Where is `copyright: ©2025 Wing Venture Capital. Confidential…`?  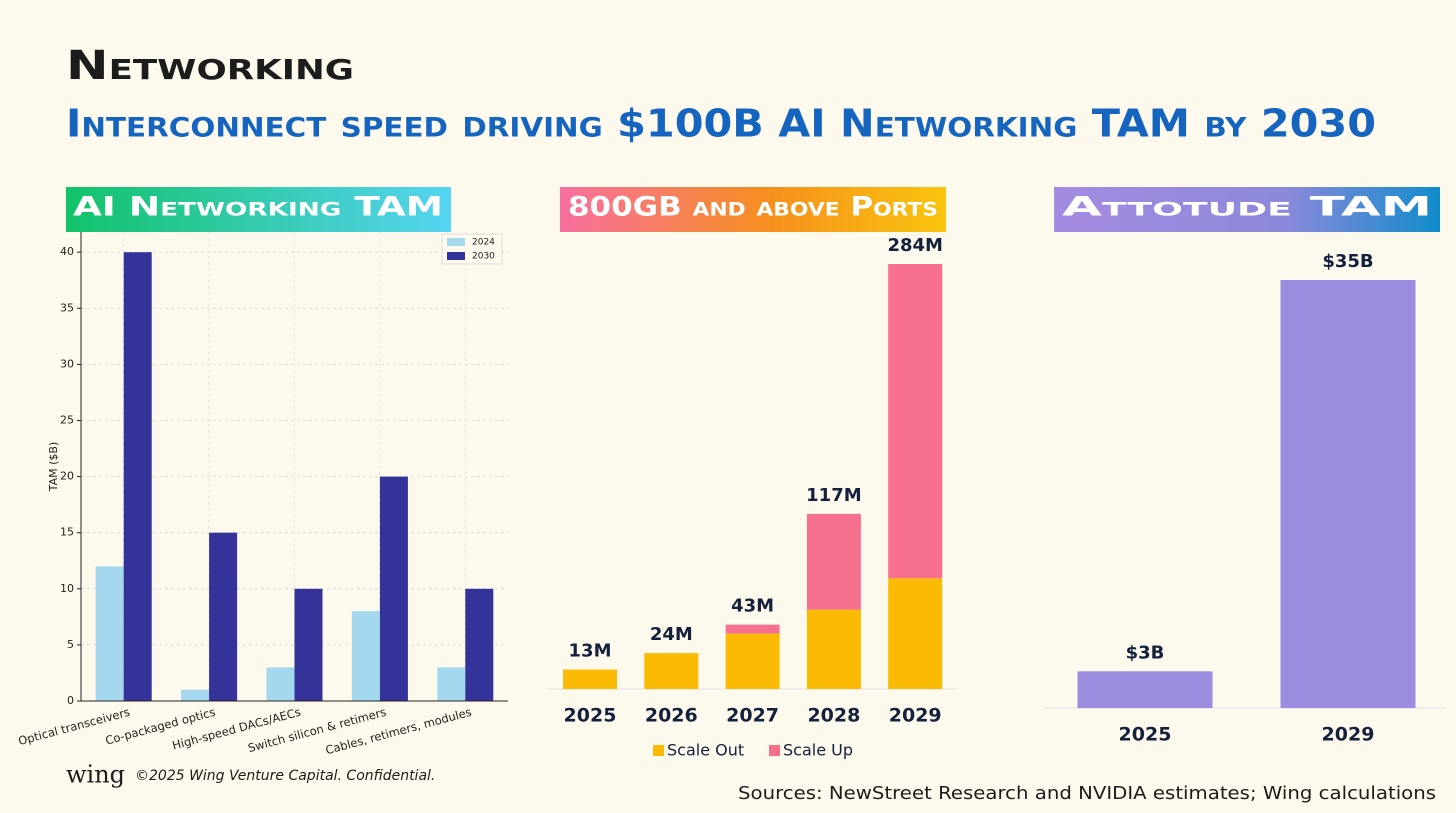
copyright: ©2025 Wing Venture Capital. Confidential… is located at coordinates (285, 776).